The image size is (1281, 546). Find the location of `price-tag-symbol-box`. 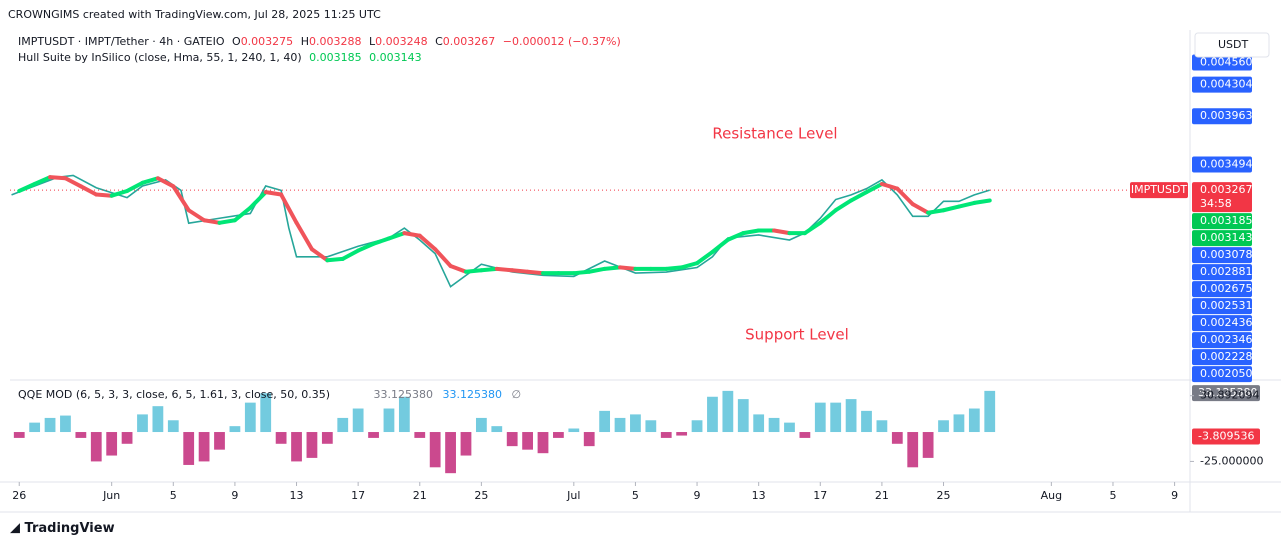

price-tag-symbol-box is located at coordinates (1159, 190).